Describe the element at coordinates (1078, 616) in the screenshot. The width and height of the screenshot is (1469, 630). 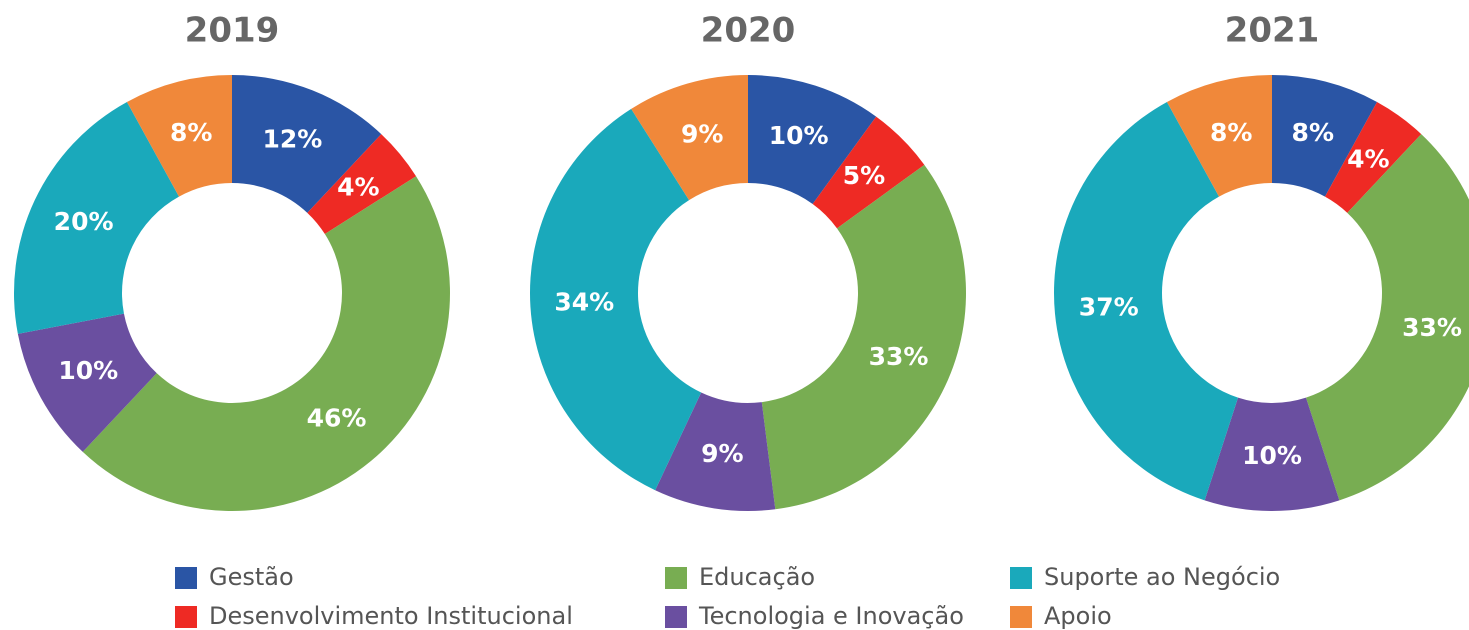
I see `legend-label: Apoio` at that location.